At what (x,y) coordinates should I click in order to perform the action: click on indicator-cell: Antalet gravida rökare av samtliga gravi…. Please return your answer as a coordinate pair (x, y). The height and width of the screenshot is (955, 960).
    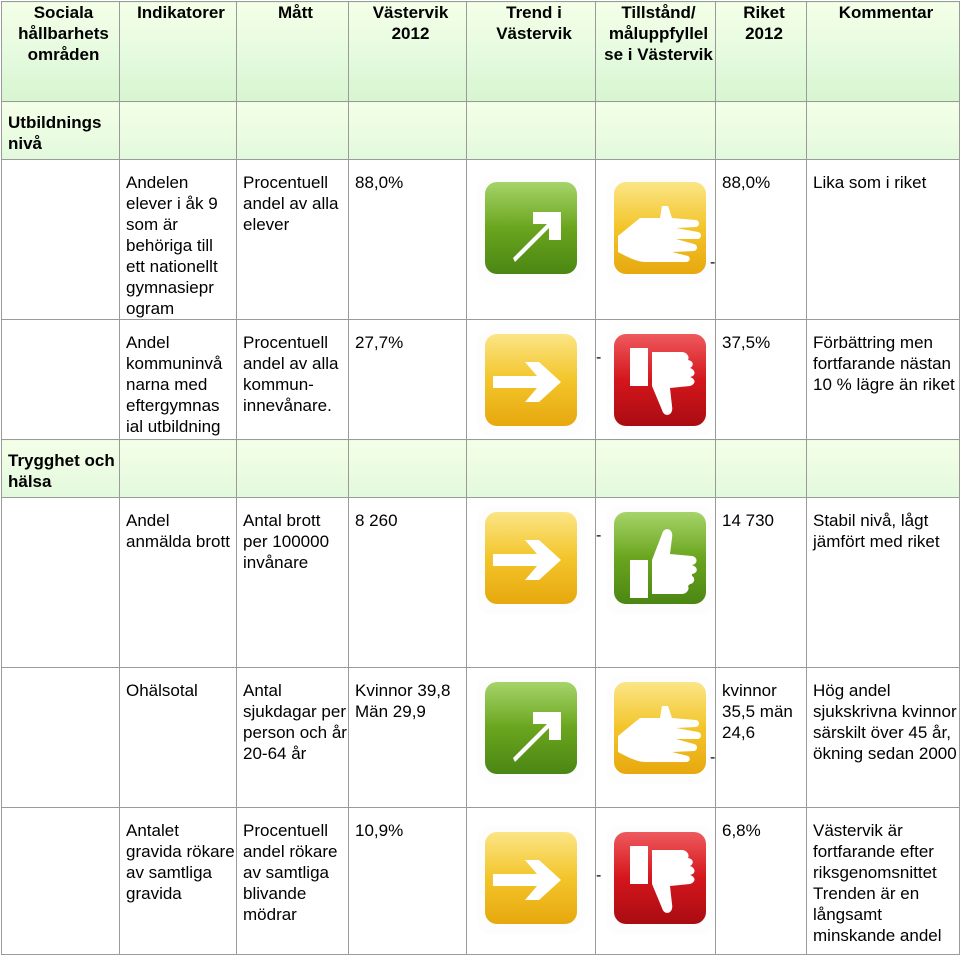
    Looking at the image, I should click on (178, 881).